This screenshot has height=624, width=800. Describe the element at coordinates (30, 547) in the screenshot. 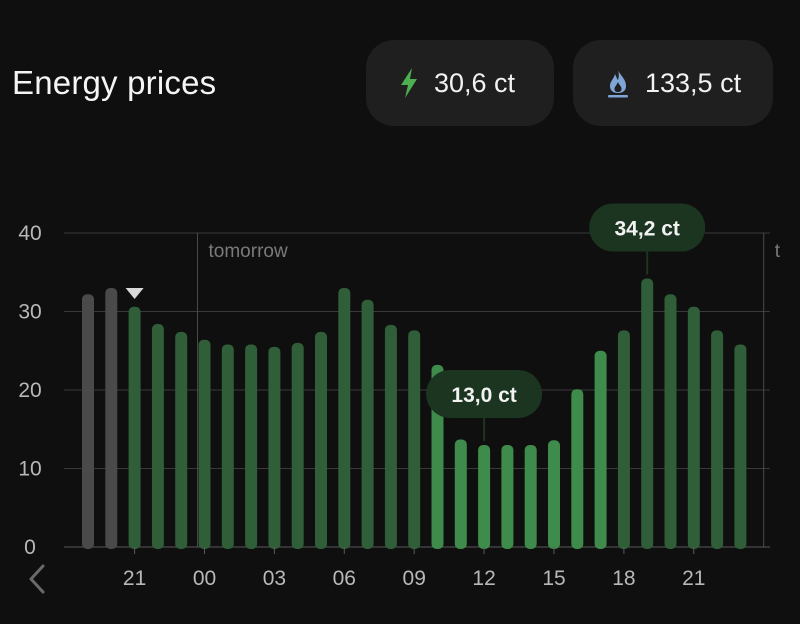

I see `y-tick-label: 0` at that location.